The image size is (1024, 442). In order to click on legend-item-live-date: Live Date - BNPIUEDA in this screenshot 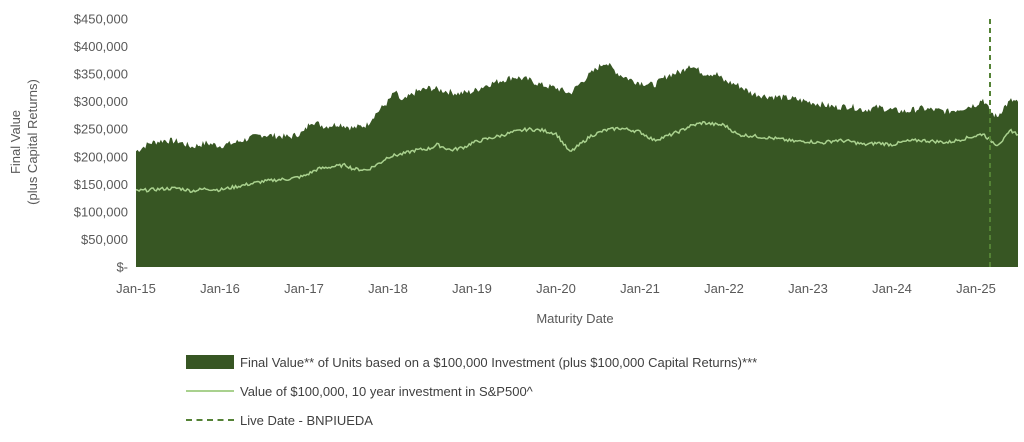, I will do `click(471, 420)`.